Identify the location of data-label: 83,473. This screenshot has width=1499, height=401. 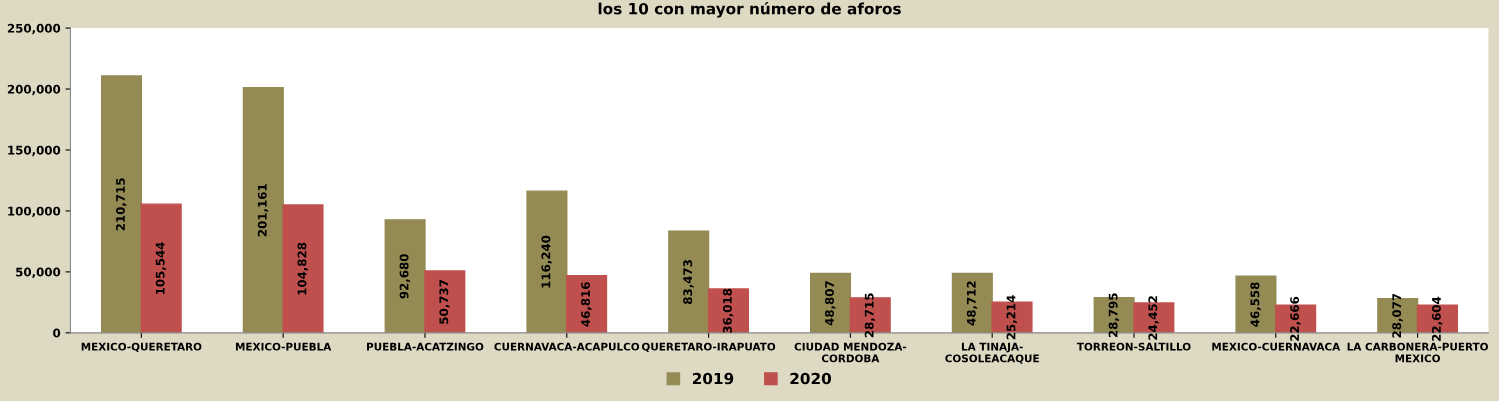
(688, 282).